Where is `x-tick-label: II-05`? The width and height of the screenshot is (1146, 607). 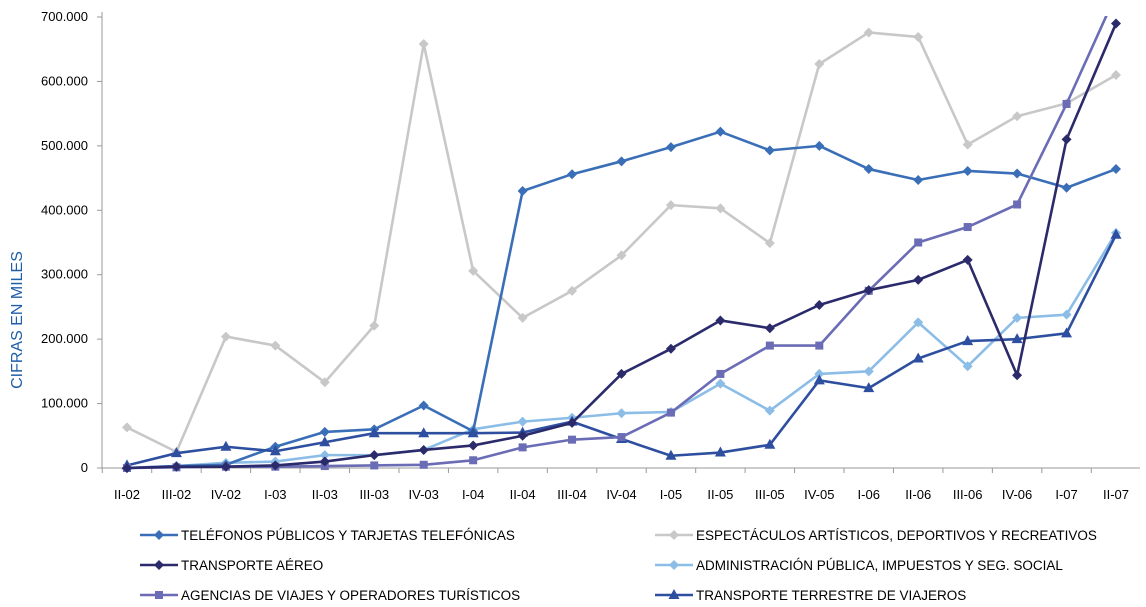 x-tick-label: II-05 is located at coordinates (720, 494).